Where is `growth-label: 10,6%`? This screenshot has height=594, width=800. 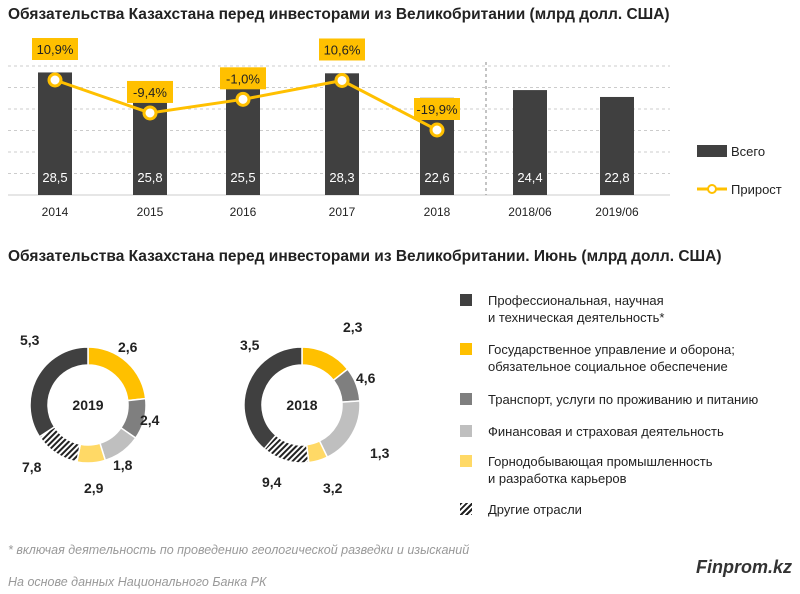
growth-label: 10,6% is located at coordinates (342, 49).